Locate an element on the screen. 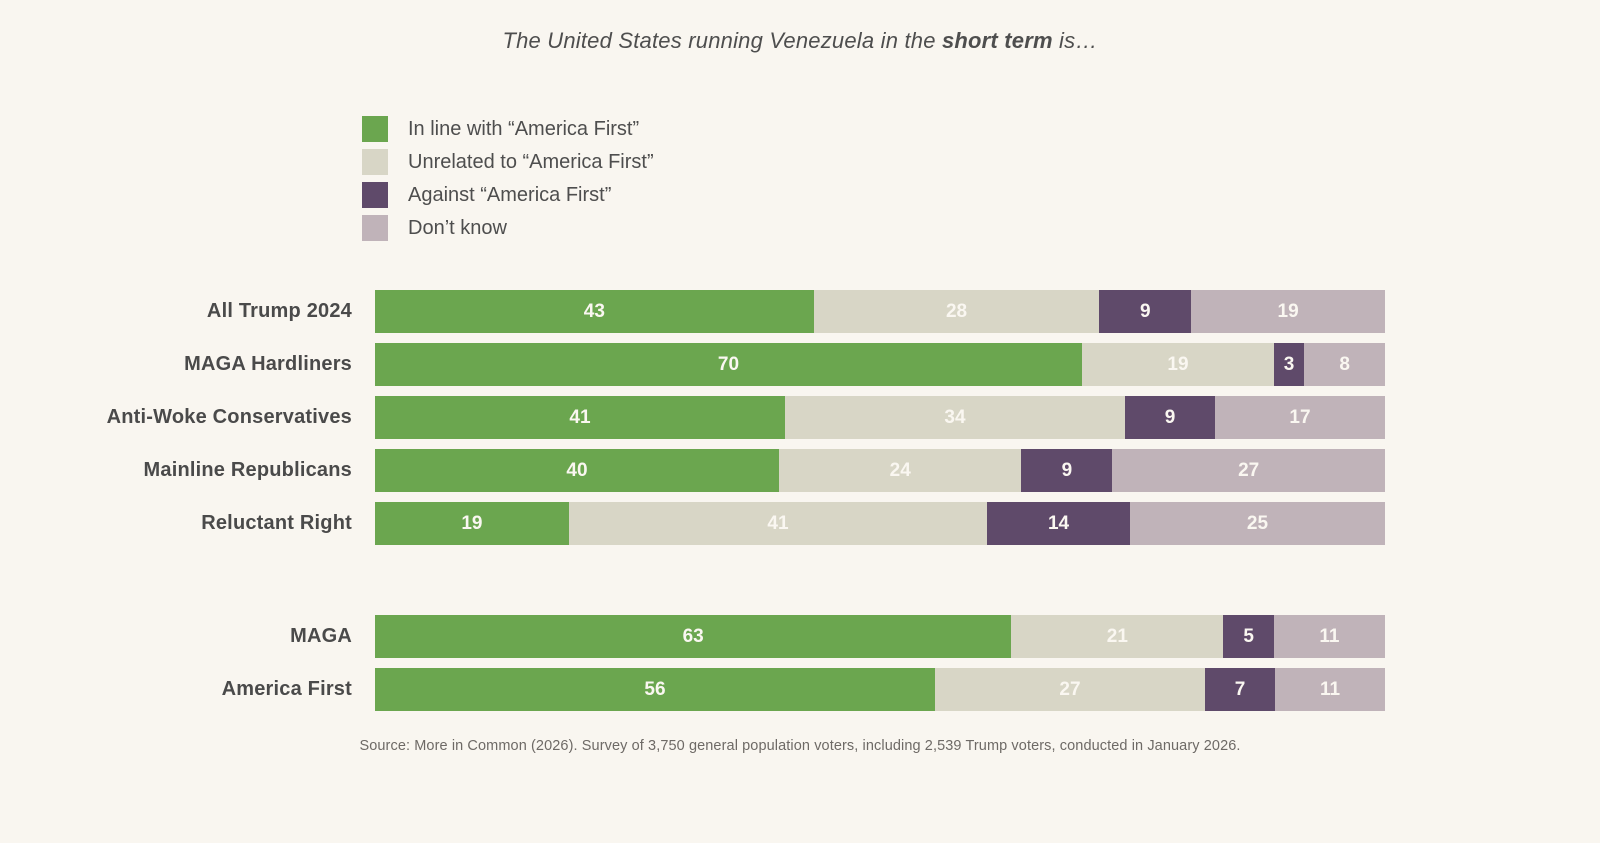 This screenshot has height=843, width=1600. chart-row: Mainline Republicans 40 24 9 27 is located at coordinates (800, 470).